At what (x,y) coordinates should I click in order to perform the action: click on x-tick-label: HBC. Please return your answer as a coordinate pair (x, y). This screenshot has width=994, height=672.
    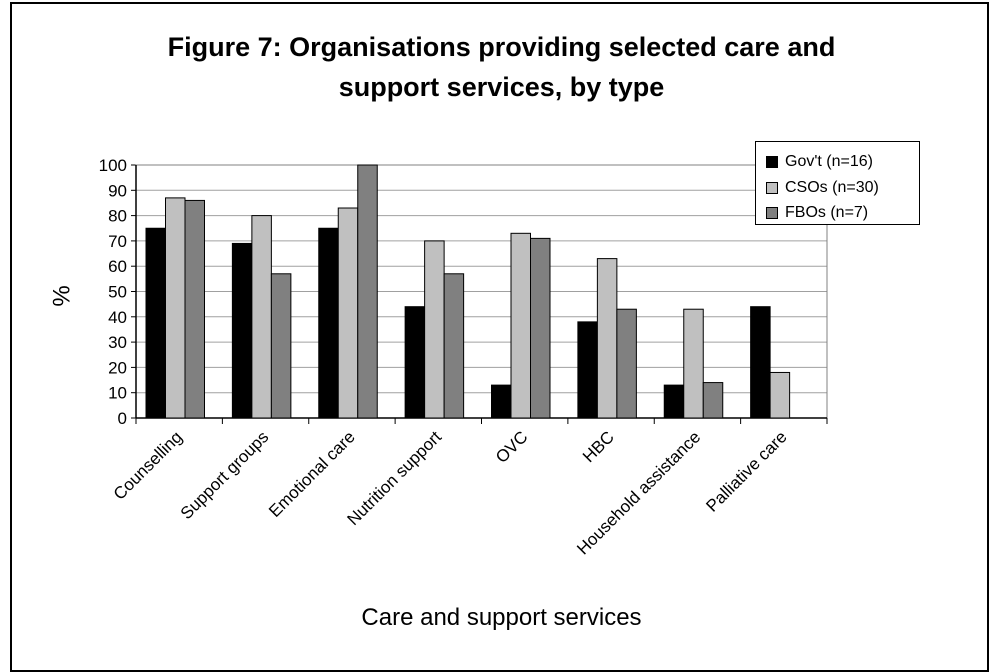
    Looking at the image, I should click on (598, 446).